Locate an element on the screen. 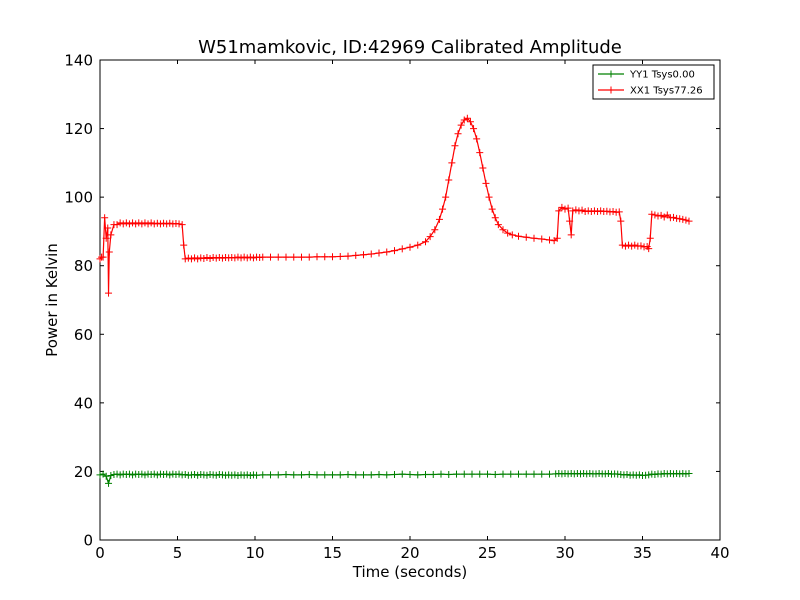 The image size is (800, 600). series-yy1 is located at coordinates (394, 478).